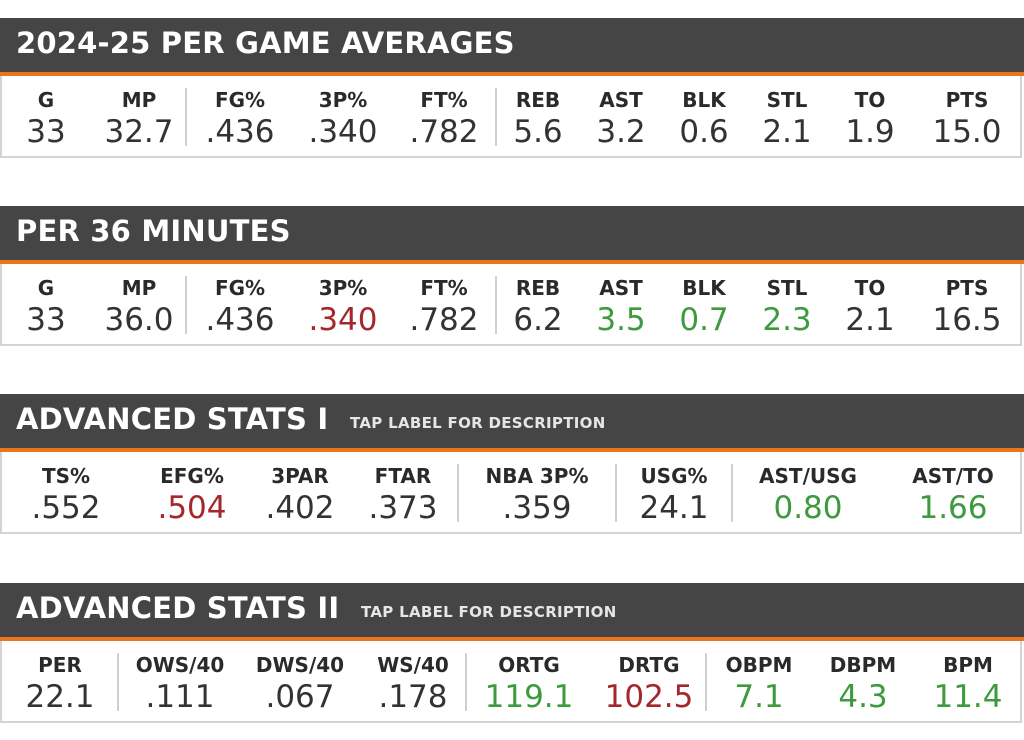 This screenshot has height=740, width=1024. Describe the element at coordinates (180, 697) in the screenshot. I see `stat-value: .111` at that location.